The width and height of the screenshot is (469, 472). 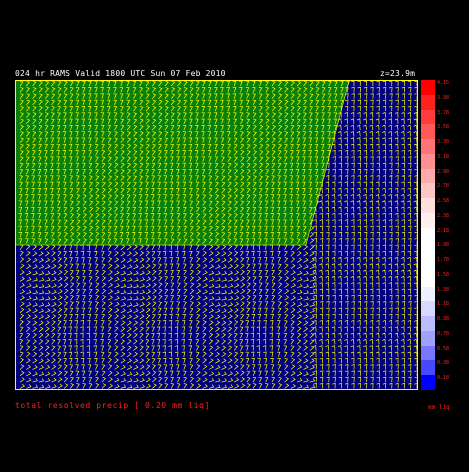 I want to click on color-scale-tick: 0.18, so click(x=443, y=378).